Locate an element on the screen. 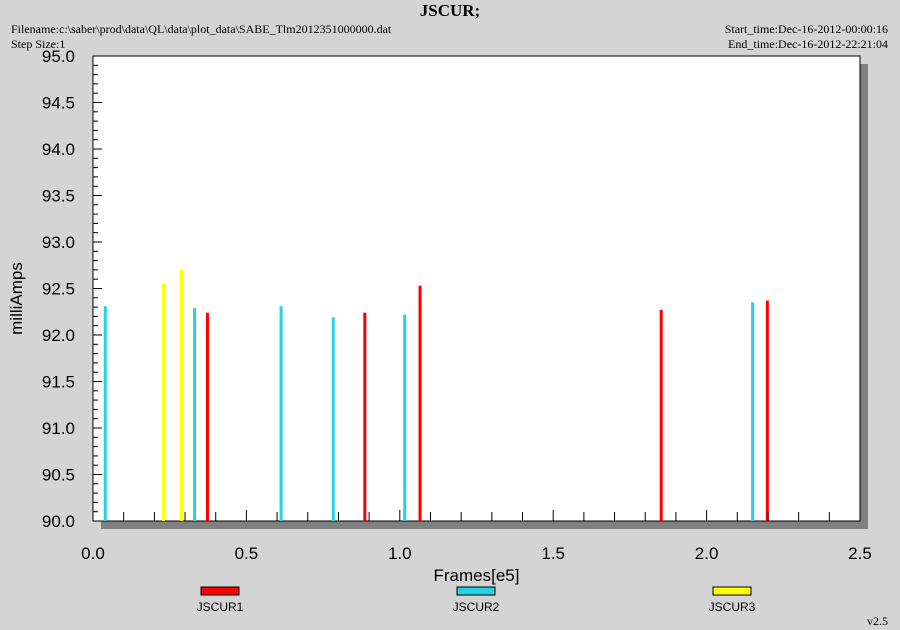 Image resolution: width=900 pixels, height=630 pixels. y-tick-label: 94.5 is located at coordinates (58, 103).